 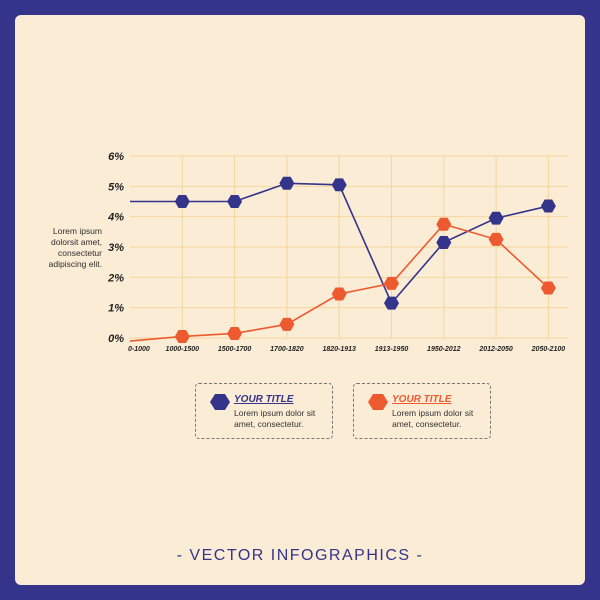 What do you see at coordinates (220, 402) in the screenshot?
I see `blue-hexagon-icon` at bounding box center [220, 402].